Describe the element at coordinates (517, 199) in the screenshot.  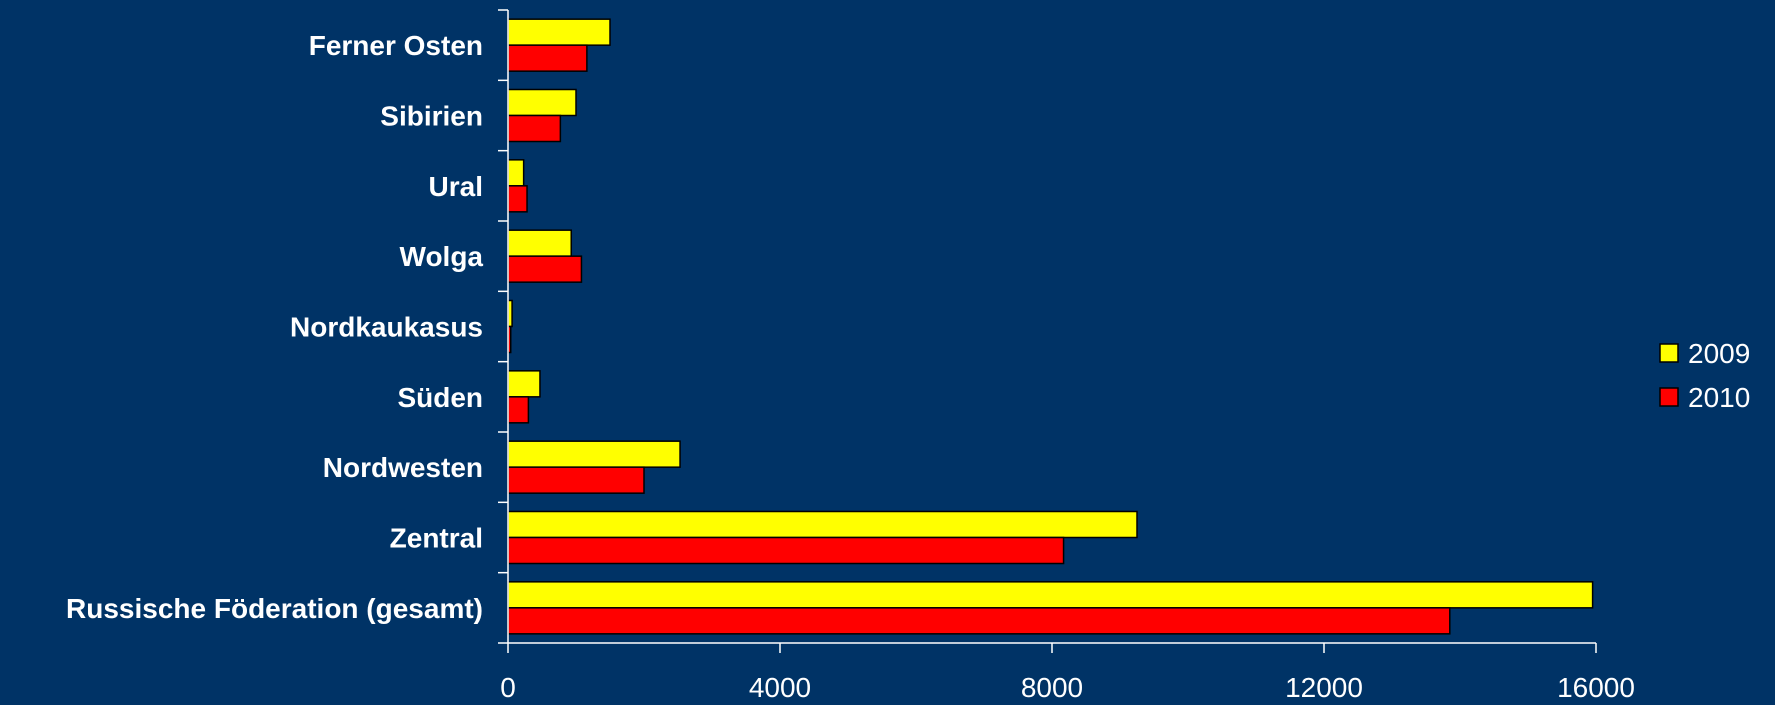
I see `bar-ural-2010` at that location.